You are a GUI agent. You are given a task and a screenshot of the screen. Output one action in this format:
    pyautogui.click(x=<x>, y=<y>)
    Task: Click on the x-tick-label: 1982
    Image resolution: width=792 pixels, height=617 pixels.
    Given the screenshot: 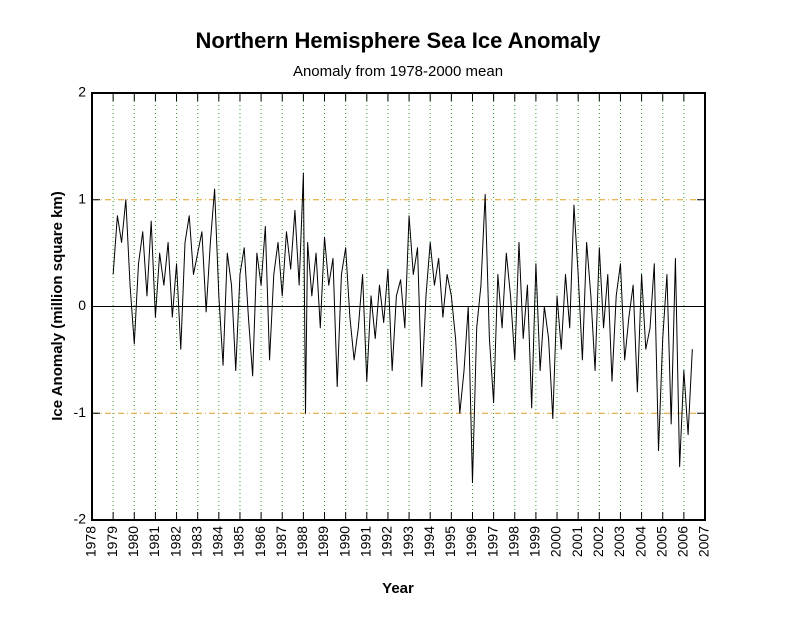 What is the action you would take?
    pyautogui.click(x=175, y=541)
    